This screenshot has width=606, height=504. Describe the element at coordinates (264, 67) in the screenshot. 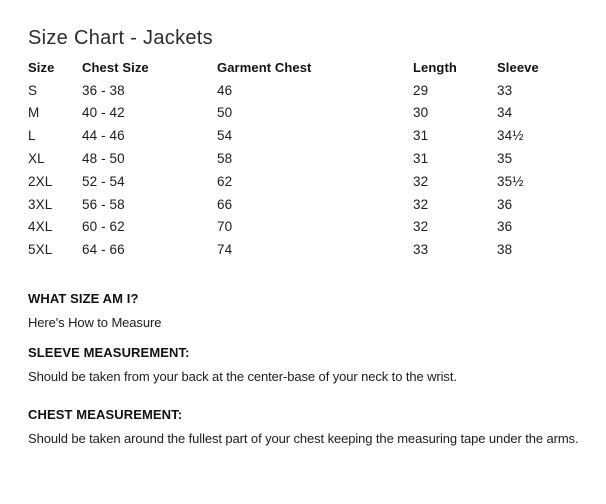

I see `column-header-garment-chest: Garment Chest` at that location.